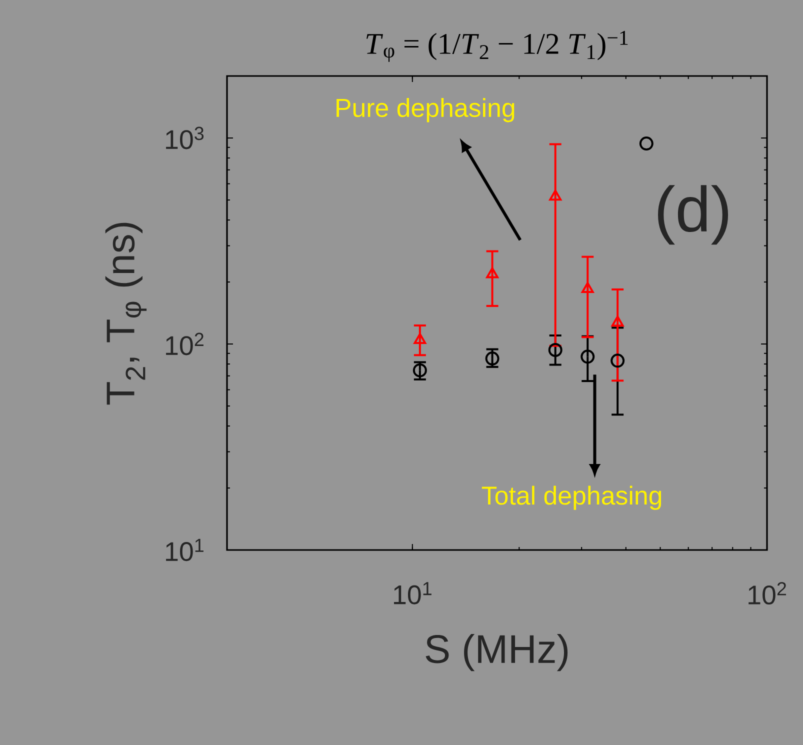 The height and width of the screenshot is (745, 803). I want to click on y-tick-label: 10$^{1}$, so click(185, 550).